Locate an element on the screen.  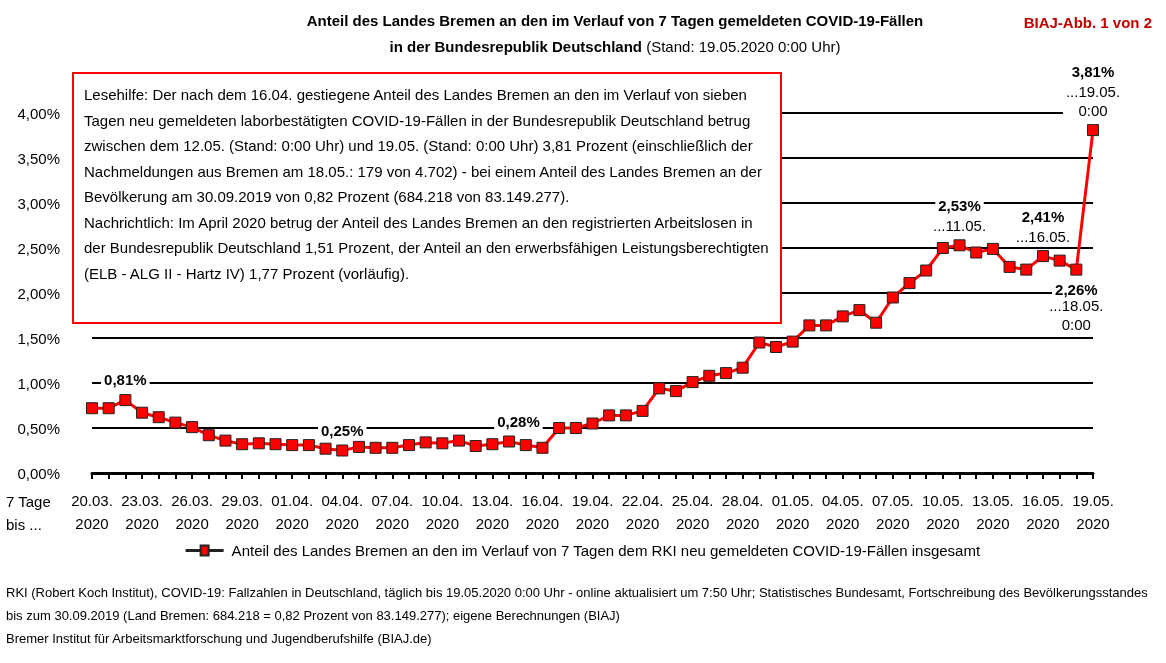
y-tick-label: 3,00% is located at coordinates (38, 203).